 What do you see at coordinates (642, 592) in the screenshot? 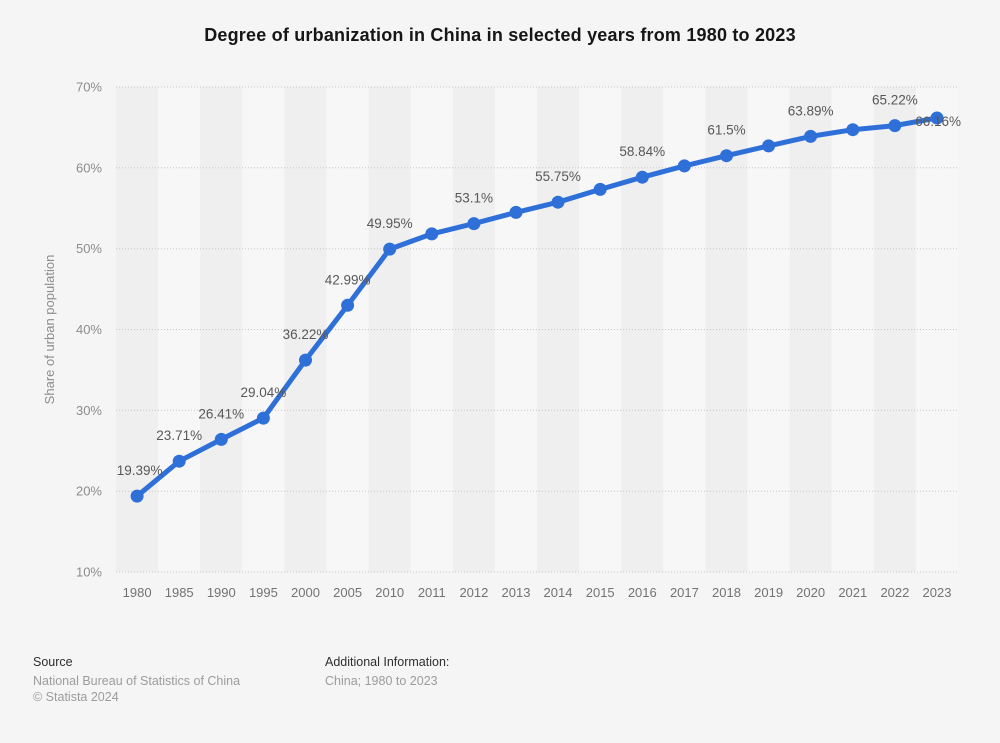
I see `x-tick-label: 2016` at bounding box center [642, 592].